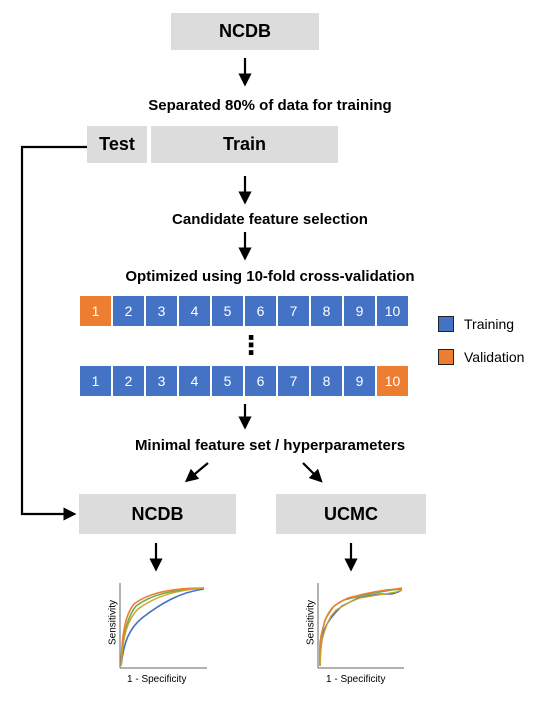 The image size is (540, 712). Describe the element at coordinates (489, 324) in the screenshot. I see `legend-training-label: Training` at that location.